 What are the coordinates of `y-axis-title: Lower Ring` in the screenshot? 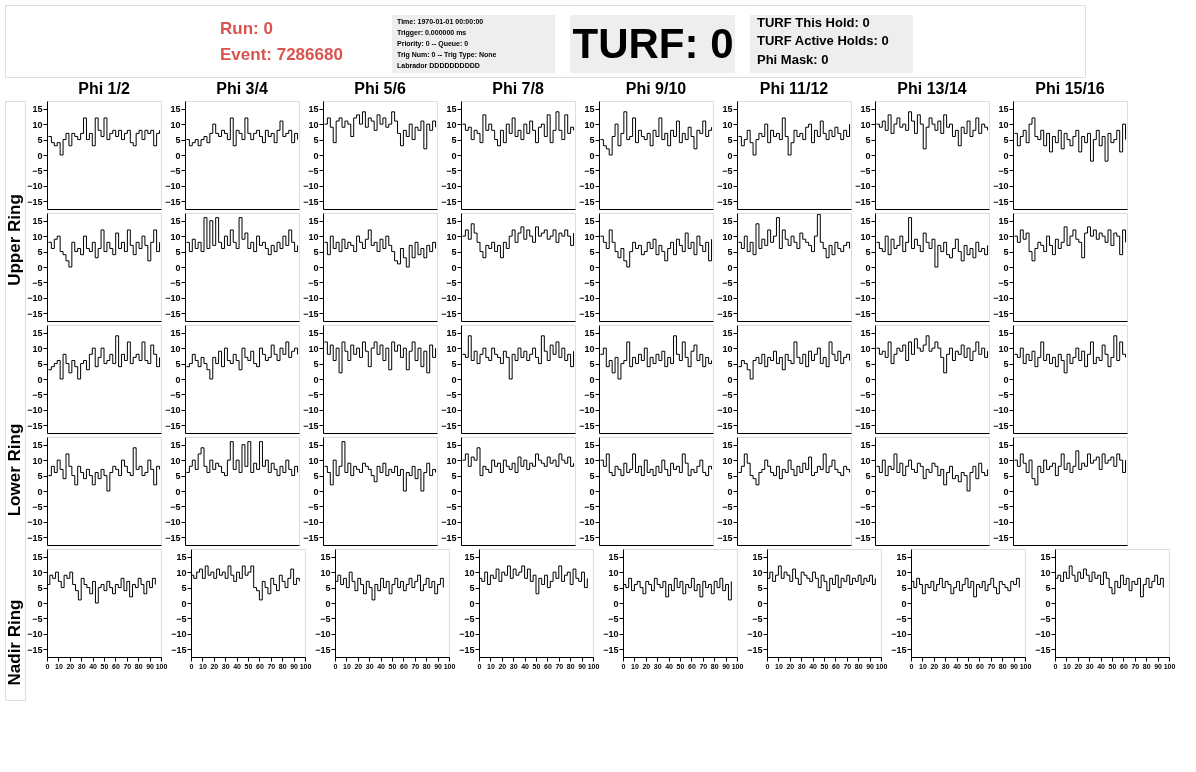 It's located at (14, 470).